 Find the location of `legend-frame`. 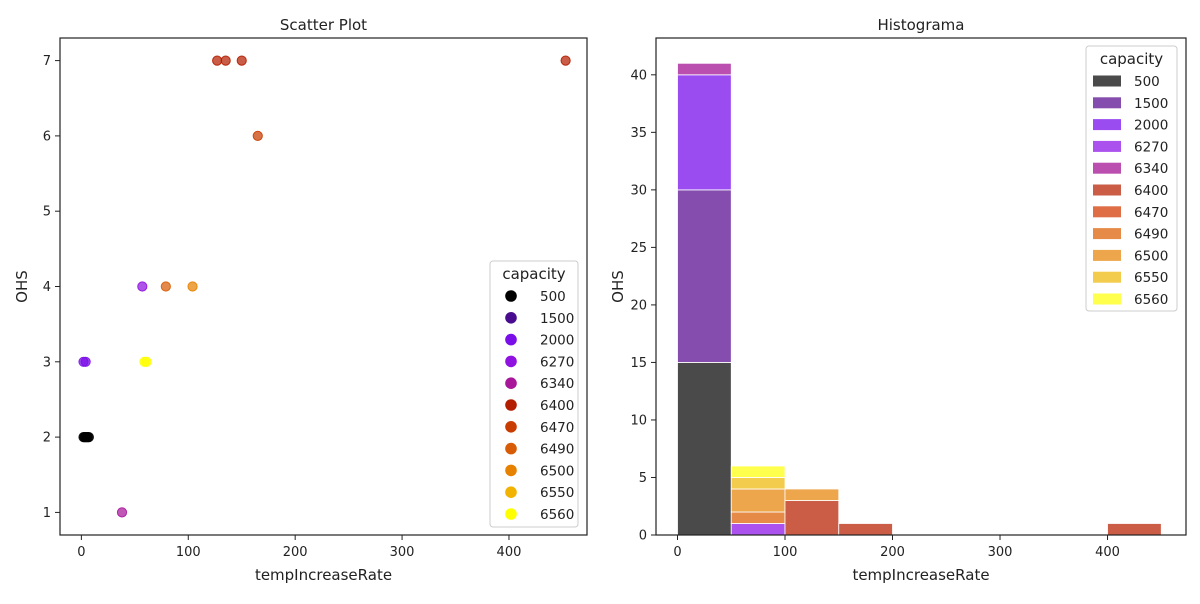

legend-frame is located at coordinates (534, 394).